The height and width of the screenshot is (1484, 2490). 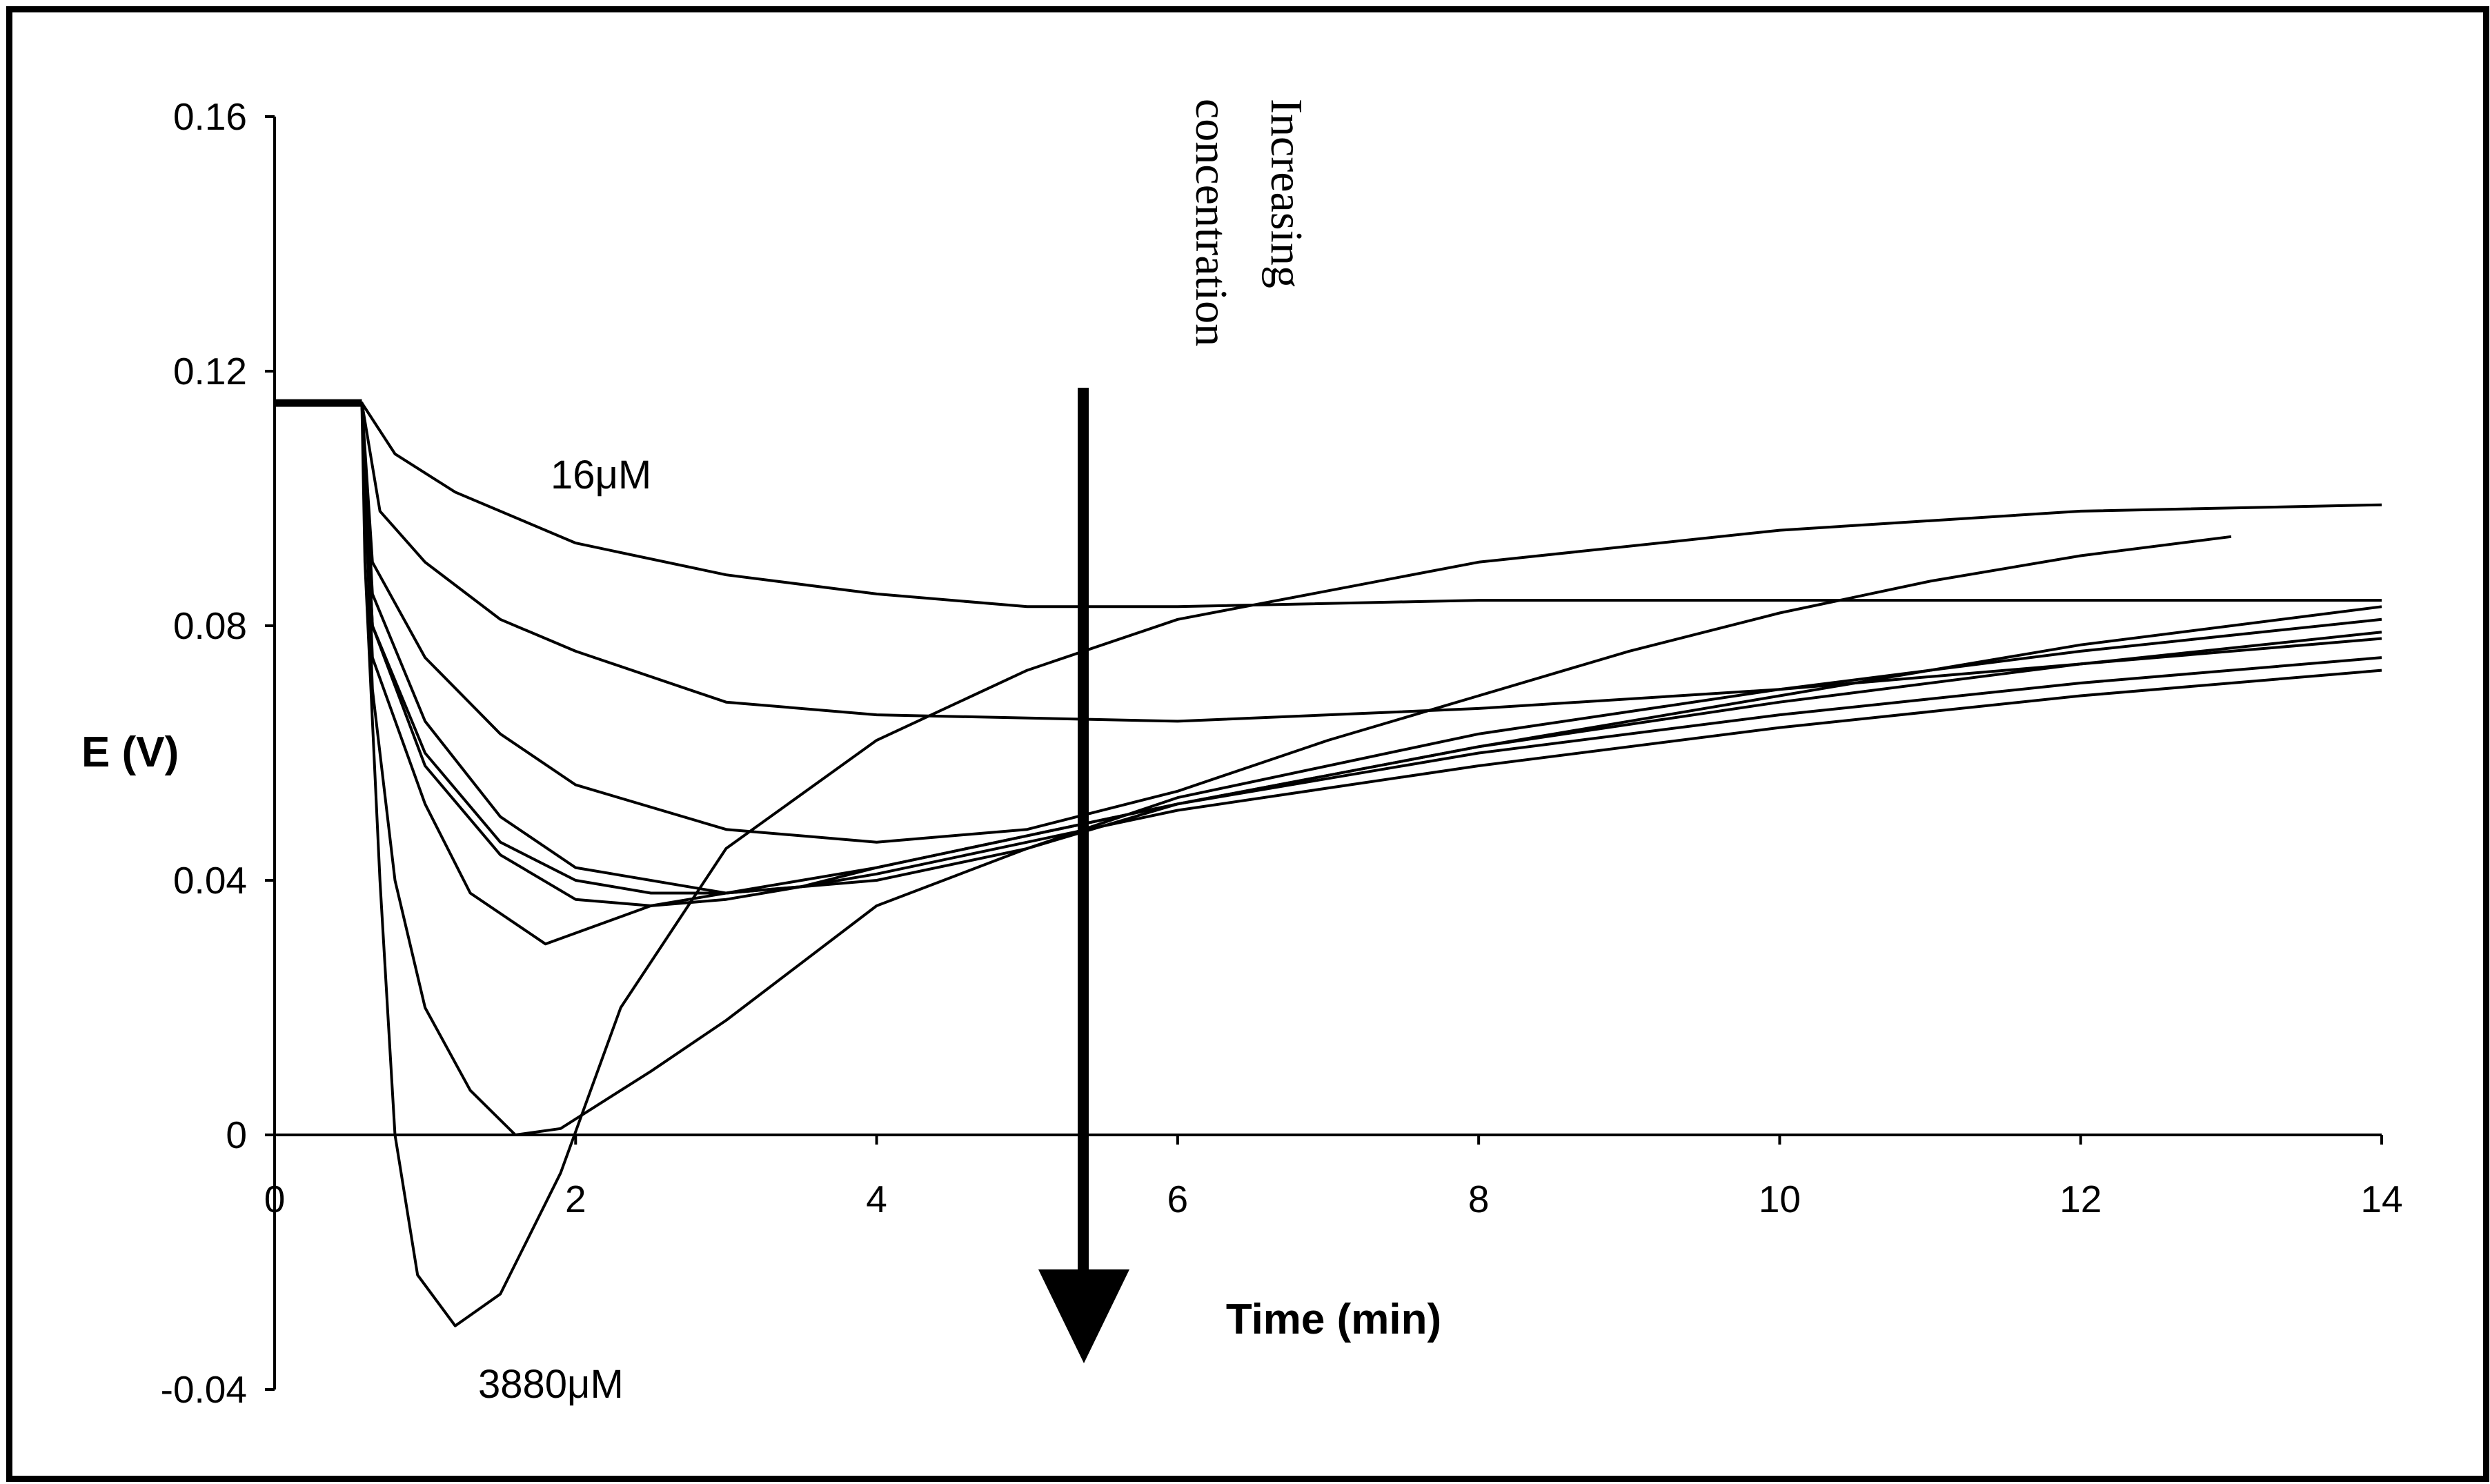 I want to click on low-concentration-label: 16μM, so click(x=601, y=475).